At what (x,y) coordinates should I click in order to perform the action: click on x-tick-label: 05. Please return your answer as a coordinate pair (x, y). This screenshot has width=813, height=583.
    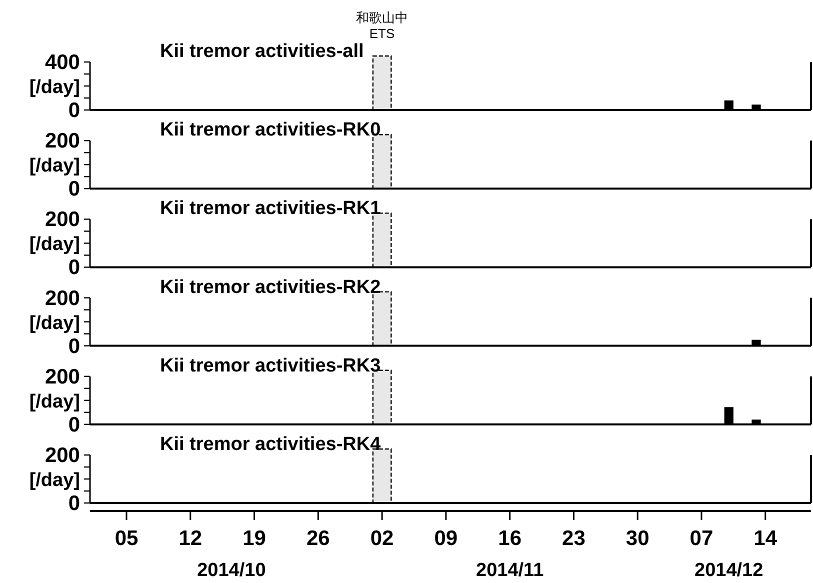
    Looking at the image, I should click on (126, 538).